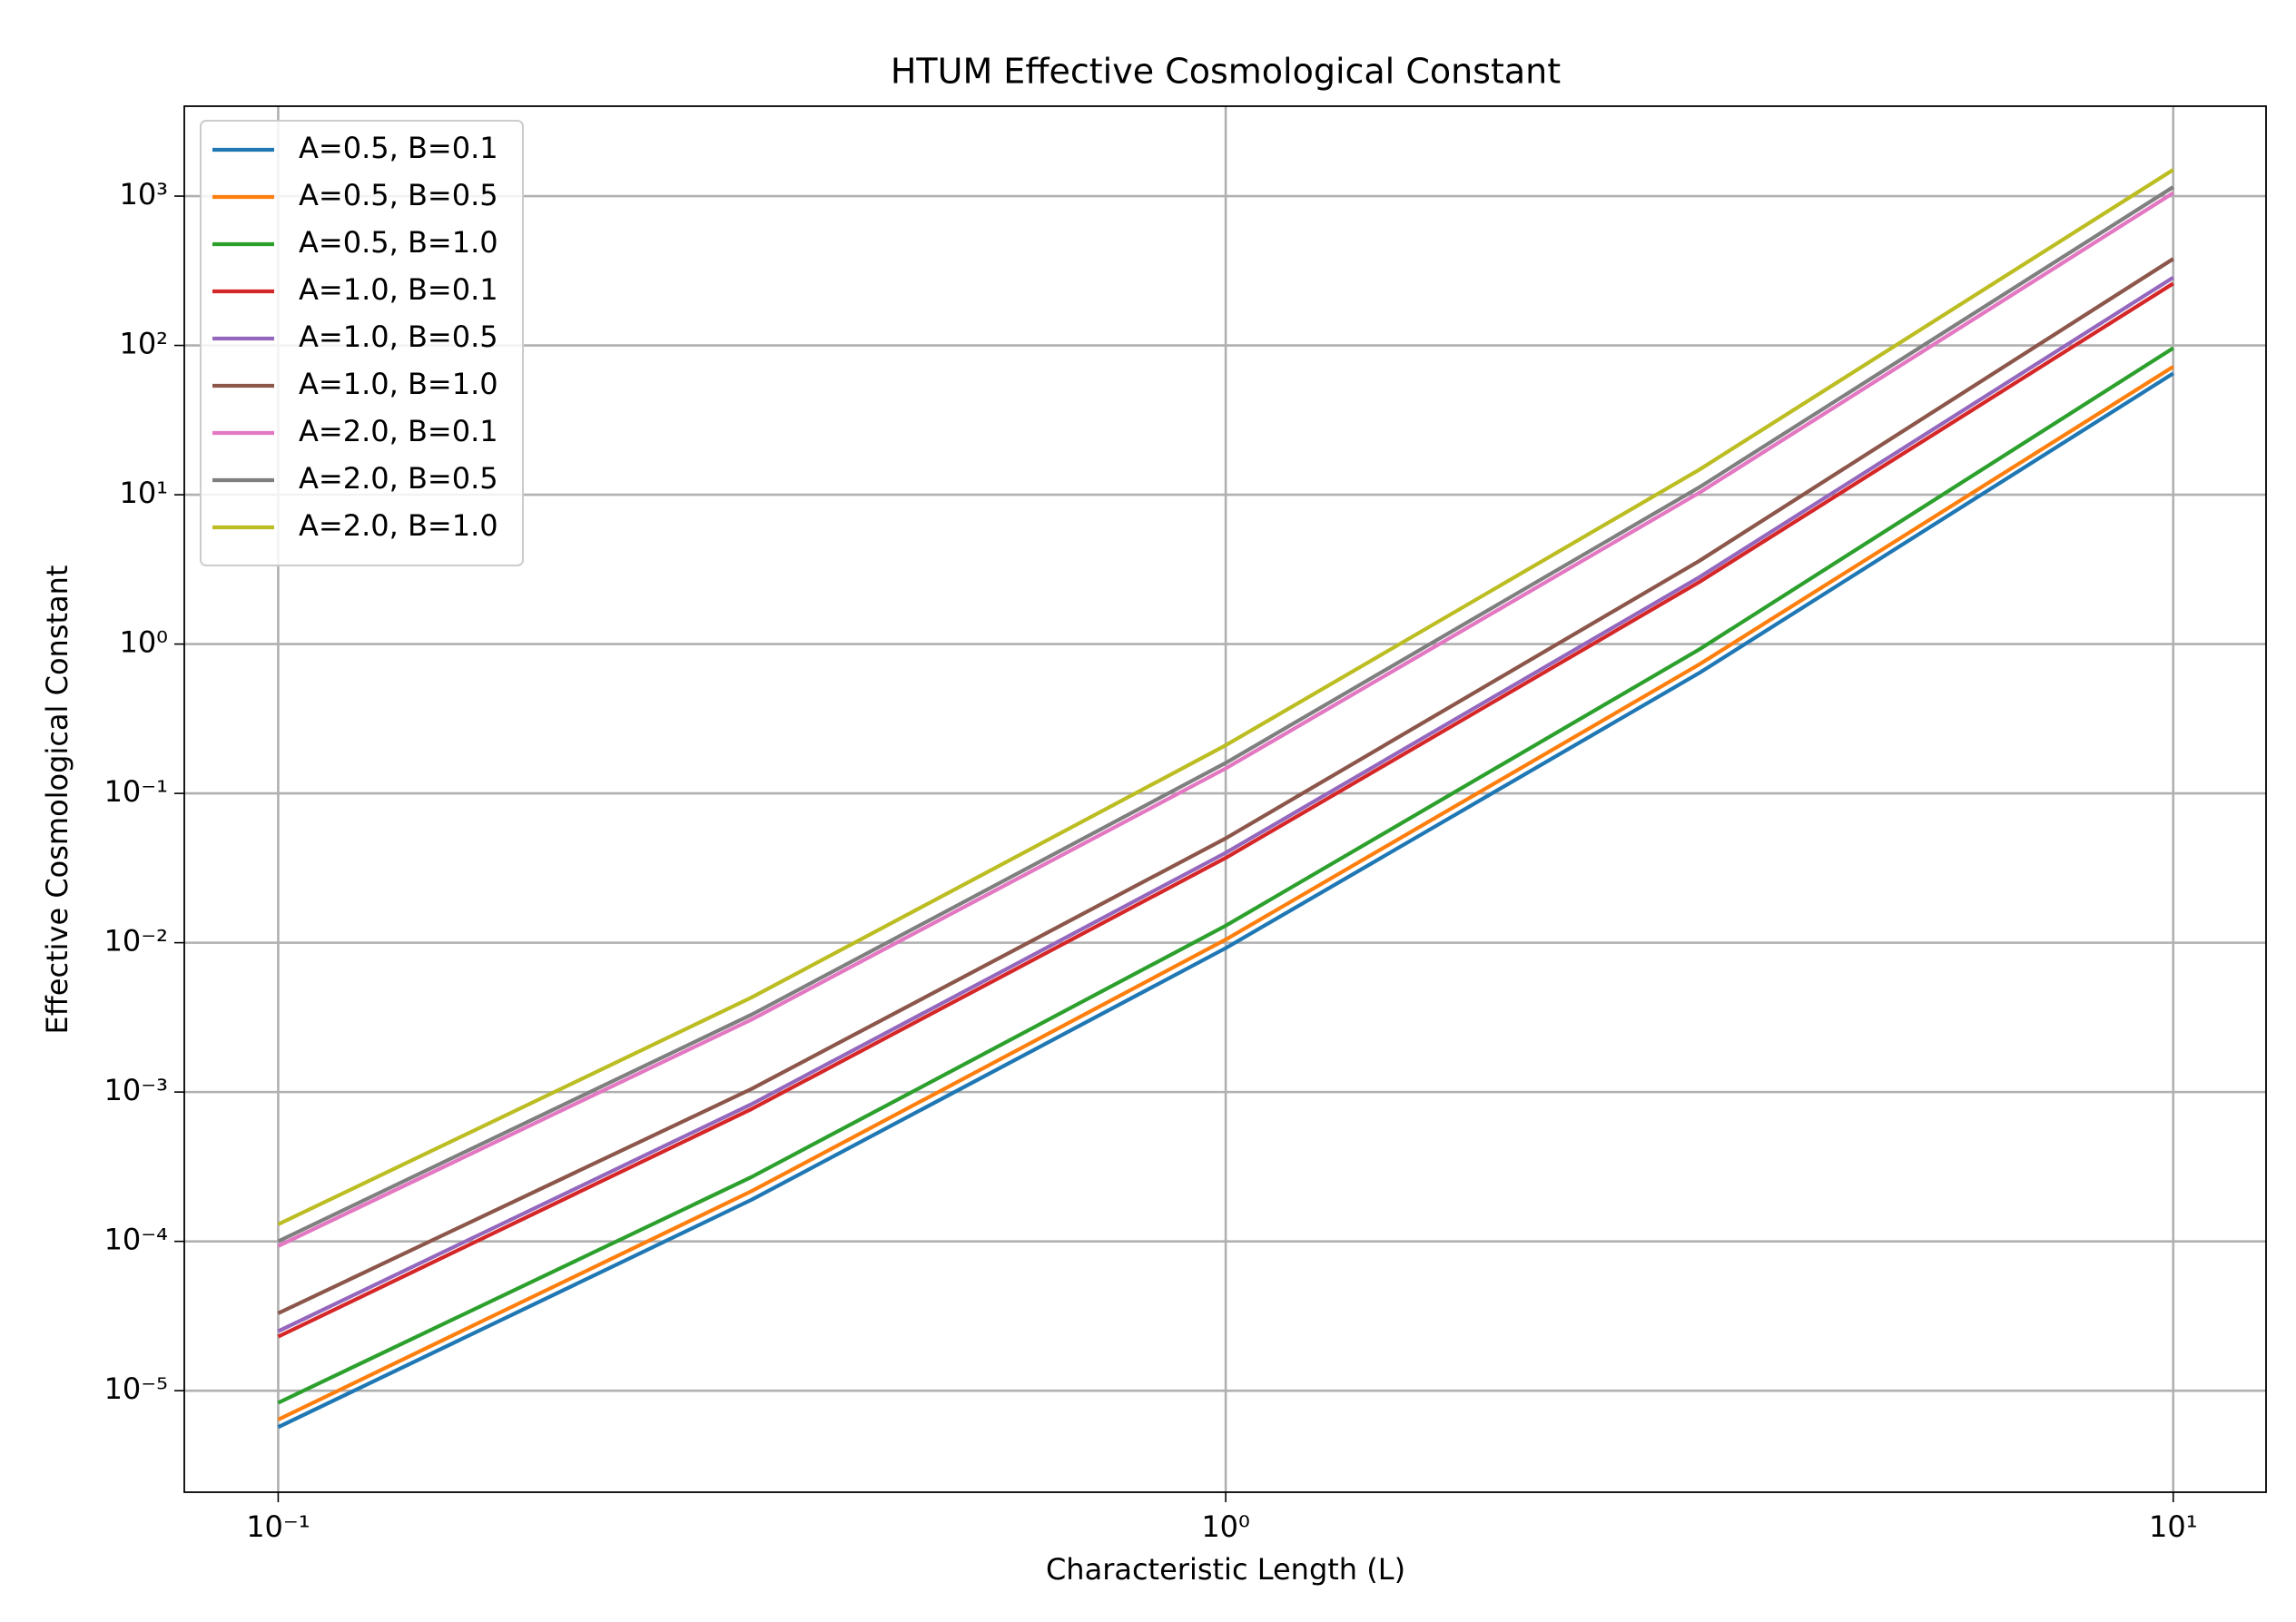  What do you see at coordinates (143, 344) in the screenshot?
I see `y-tick-label: 10²` at bounding box center [143, 344].